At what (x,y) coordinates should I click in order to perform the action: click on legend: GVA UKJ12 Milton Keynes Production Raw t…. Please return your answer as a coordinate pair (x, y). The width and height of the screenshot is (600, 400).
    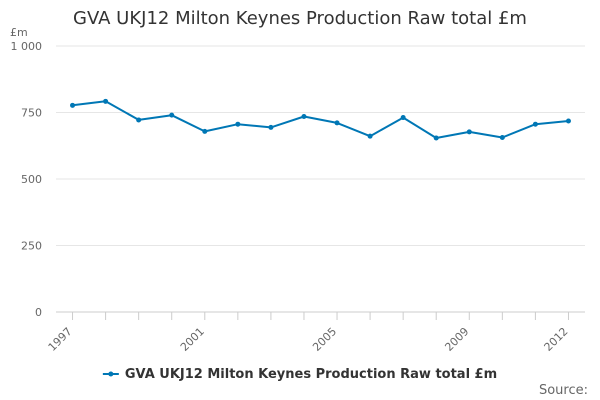
    Looking at the image, I should click on (299, 374).